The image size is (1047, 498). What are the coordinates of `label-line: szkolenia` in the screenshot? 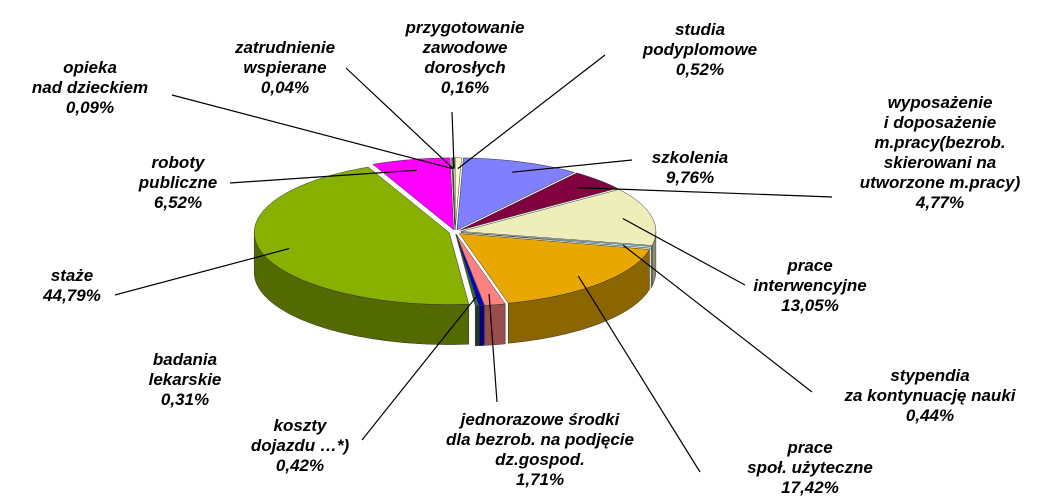 It's located at (690, 157).